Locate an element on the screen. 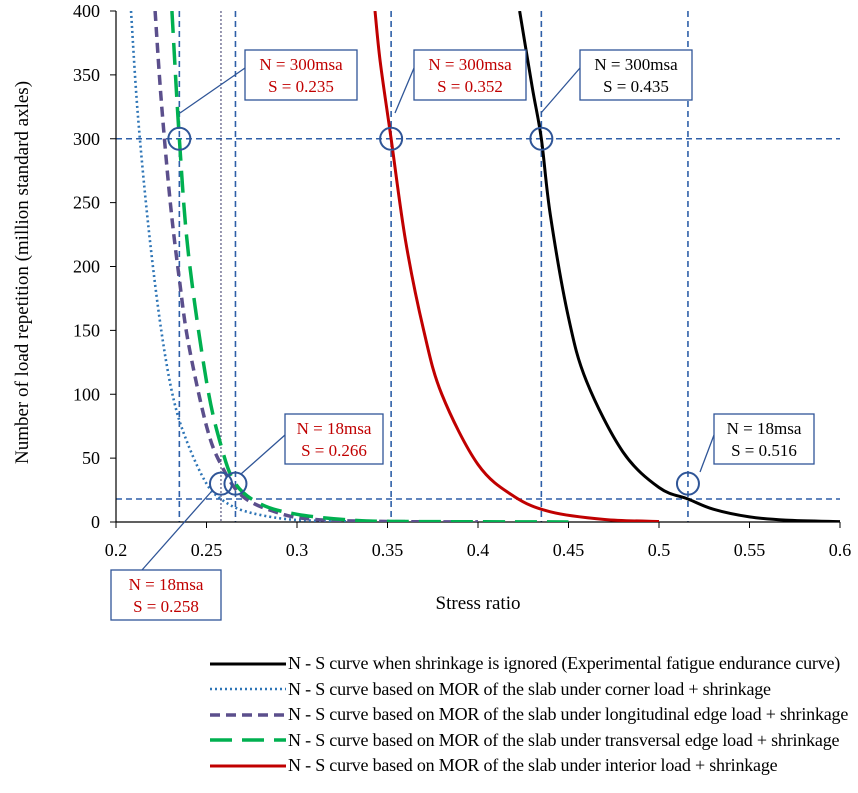 The height and width of the screenshot is (793, 858). x-tick-label: 0.5 is located at coordinates (659, 550).